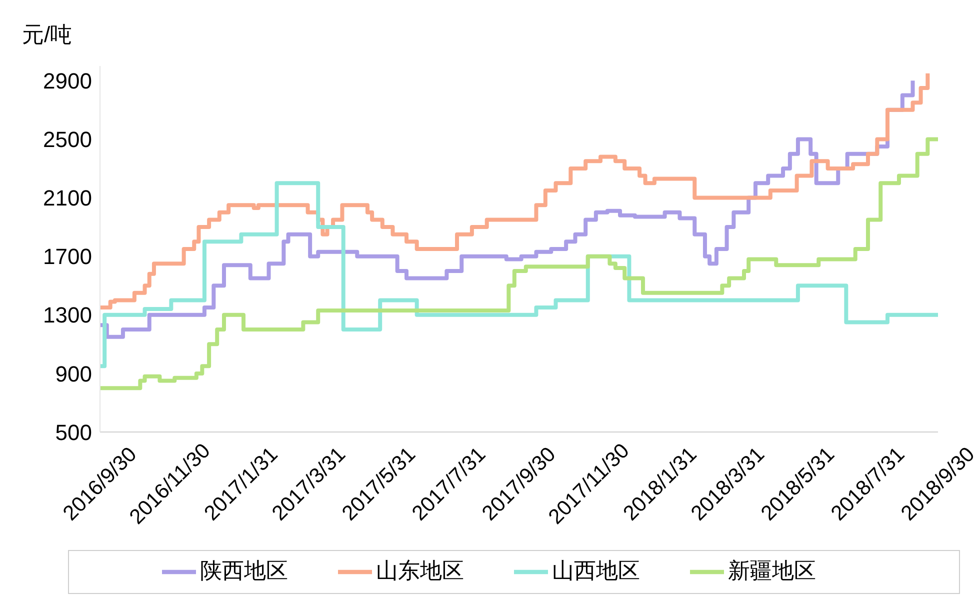 Image resolution: width=979 pixels, height=603 pixels. What do you see at coordinates (772, 570) in the screenshot?
I see `legend-label: 新疆地区` at bounding box center [772, 570].